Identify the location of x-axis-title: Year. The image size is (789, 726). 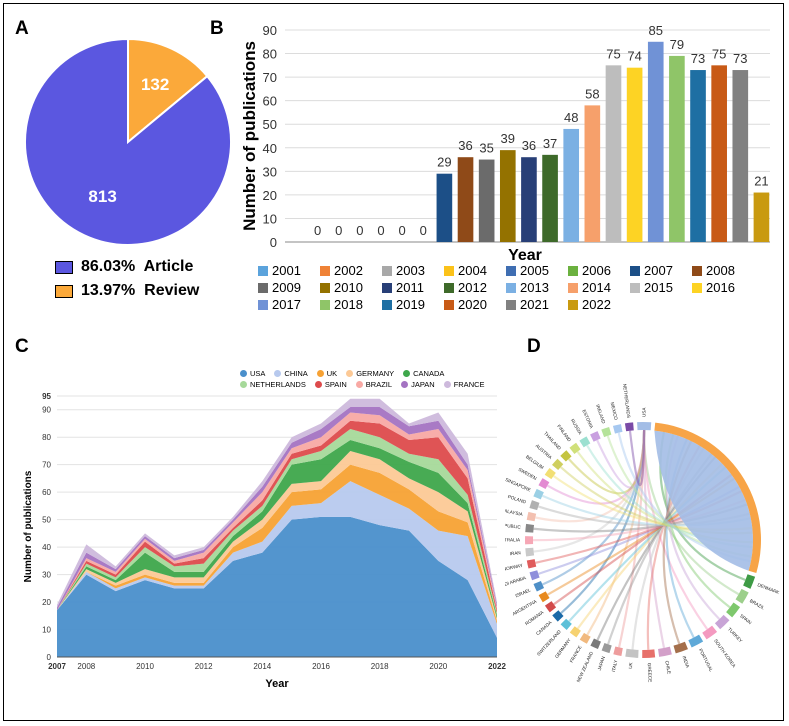
(277, 684).